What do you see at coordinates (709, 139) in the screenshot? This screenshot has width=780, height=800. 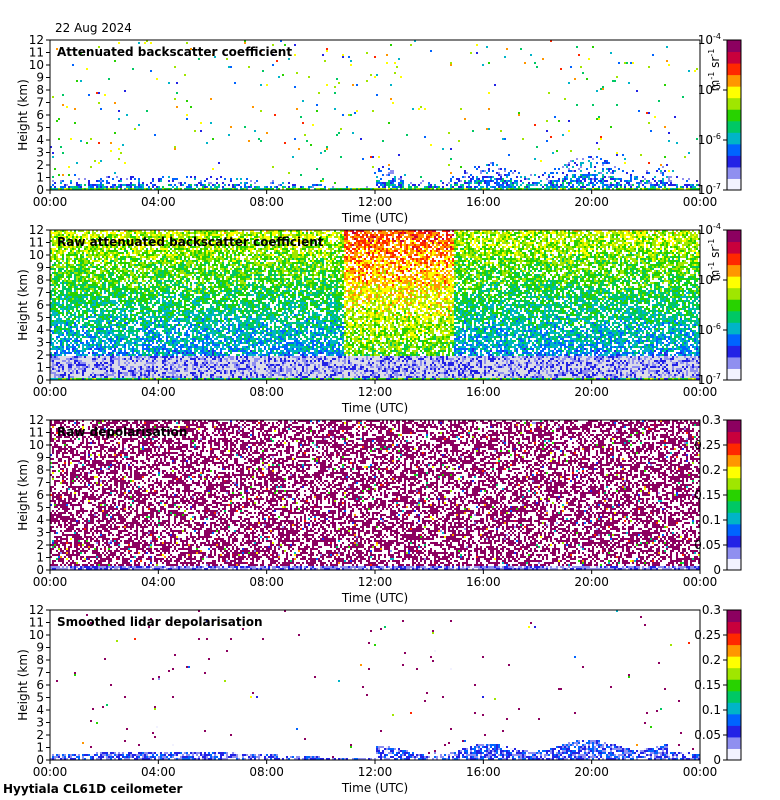 I see `colorbar-tick-label: 10⁻⁶` at bounding box center [709, 139].